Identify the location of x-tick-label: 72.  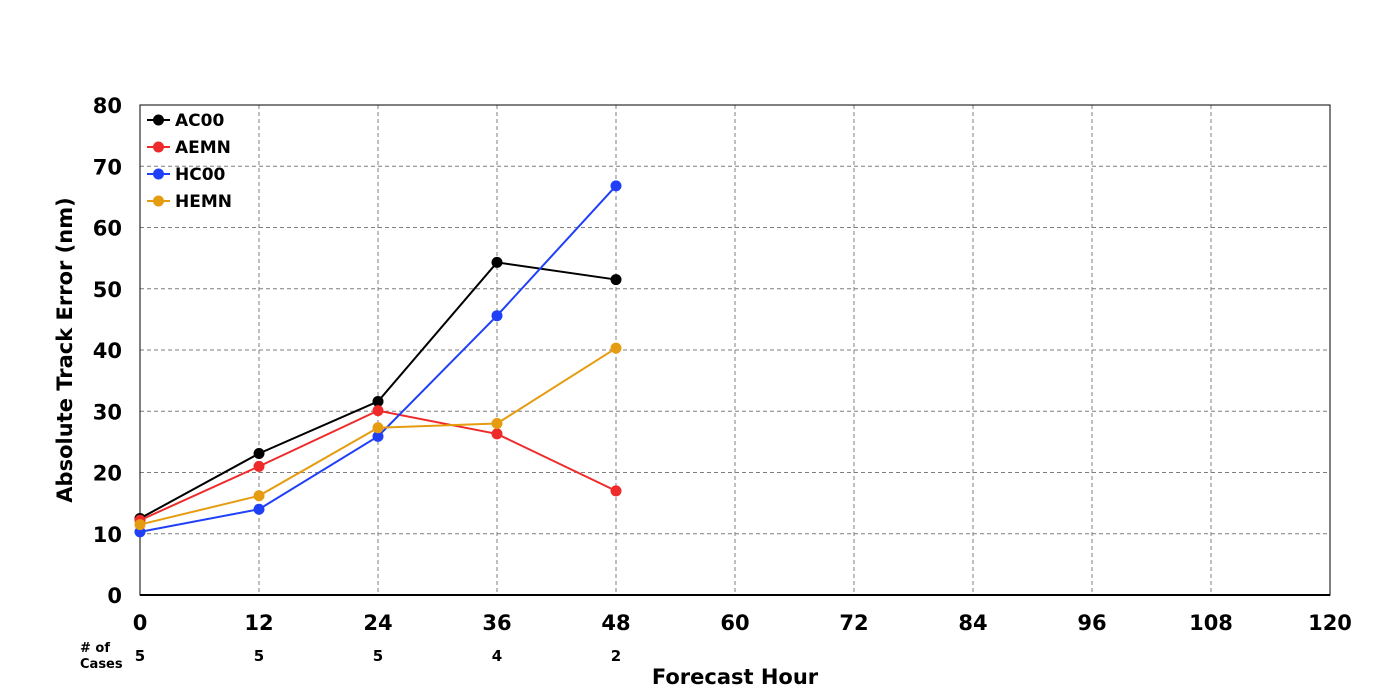
(853, 623).